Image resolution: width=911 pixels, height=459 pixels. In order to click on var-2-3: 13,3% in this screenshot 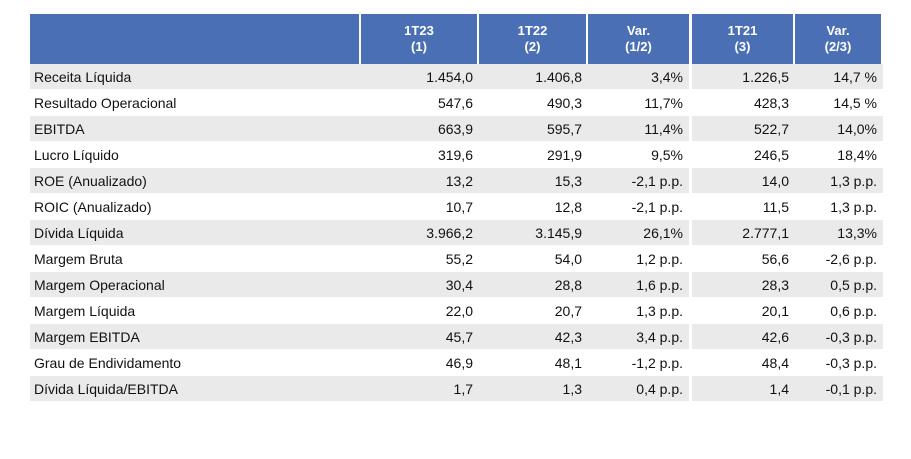, I will do `click(839, 233)`.